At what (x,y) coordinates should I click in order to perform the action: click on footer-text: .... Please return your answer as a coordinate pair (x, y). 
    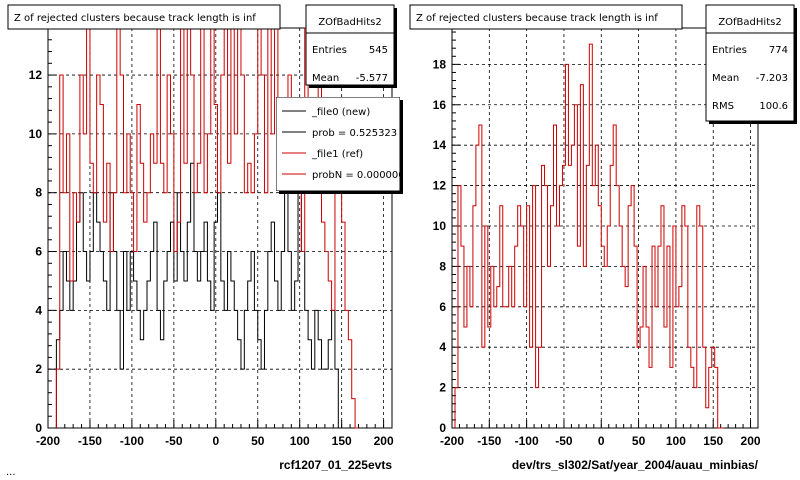
    Looking at the image, I should click on (11, 472).